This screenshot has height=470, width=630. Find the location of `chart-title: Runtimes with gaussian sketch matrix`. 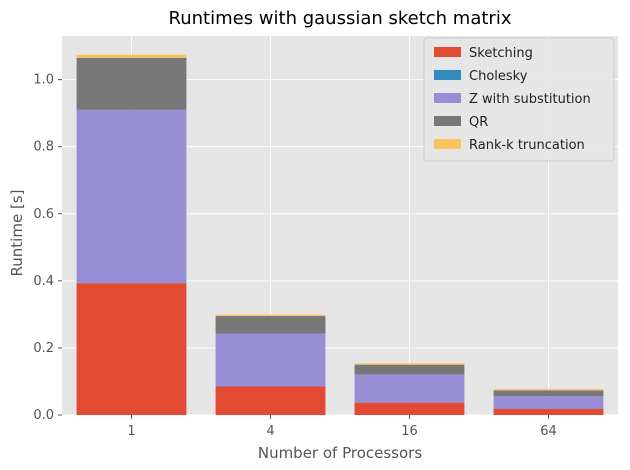

chart-title: Runtimes with gaussian sketch matrix is located at coordinates (340, 18).